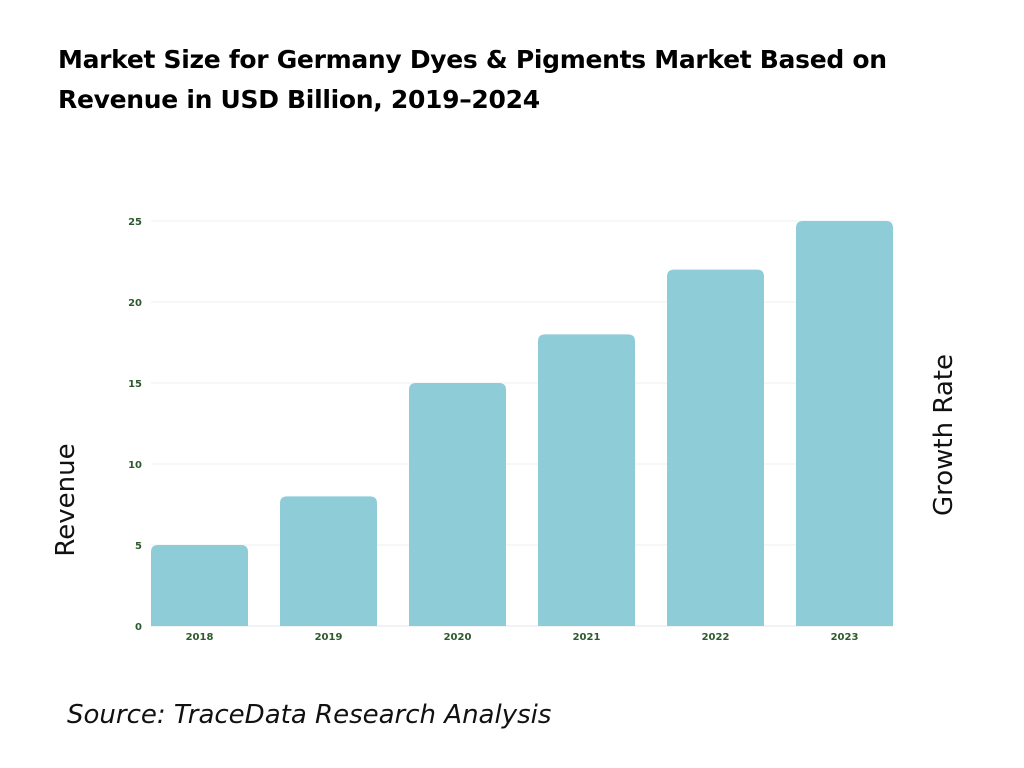  What do you see at coordinates (138, 546) in the screenshot?
I see `y-tick-label: 5` at bounding box center [138, 546].